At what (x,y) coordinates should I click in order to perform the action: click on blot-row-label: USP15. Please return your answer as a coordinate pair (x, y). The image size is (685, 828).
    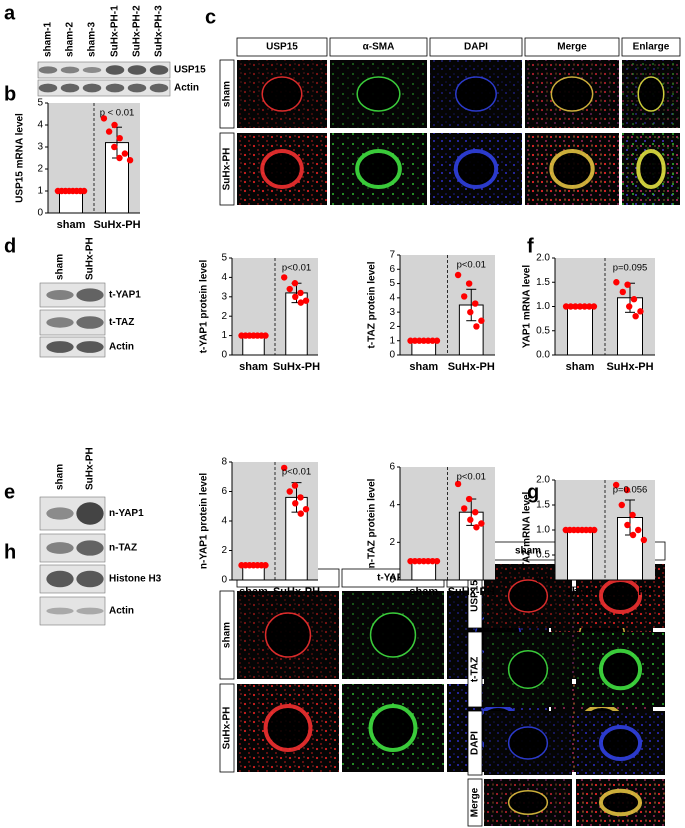
    Looking at the image, I should click on (190, 70).